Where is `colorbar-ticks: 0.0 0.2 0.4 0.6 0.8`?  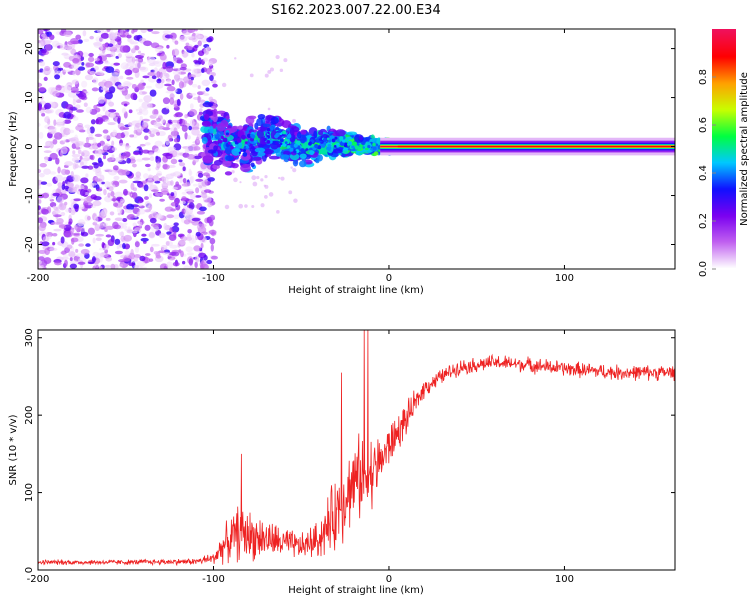 colorbar-ticks: 0.0 0.2 0.4 0.6 0.8 is located at coordinates (707, 173).